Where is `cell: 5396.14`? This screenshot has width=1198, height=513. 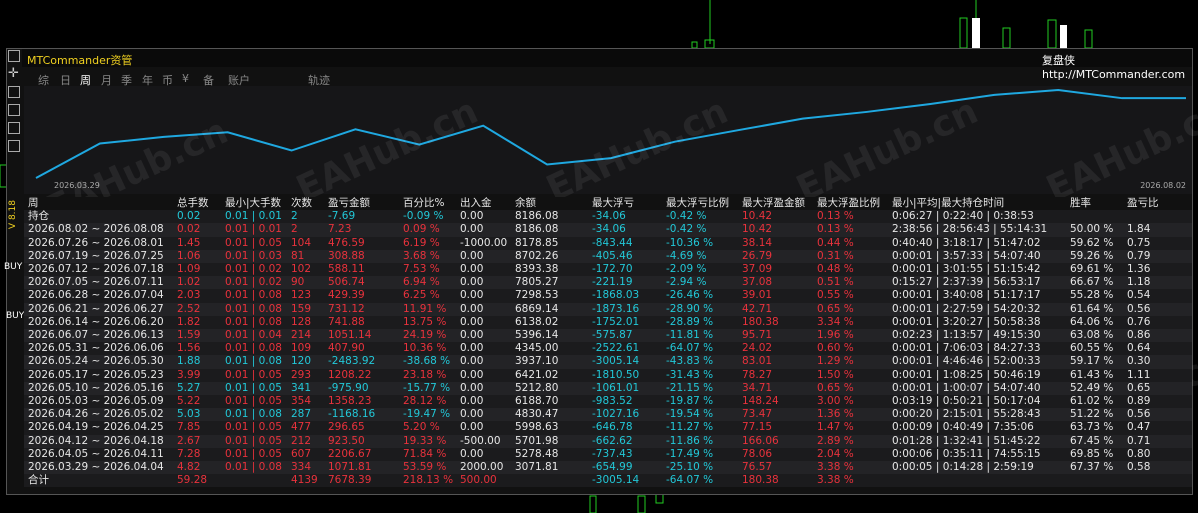 cell: 5396.14 is located at coordinates (537, 335).